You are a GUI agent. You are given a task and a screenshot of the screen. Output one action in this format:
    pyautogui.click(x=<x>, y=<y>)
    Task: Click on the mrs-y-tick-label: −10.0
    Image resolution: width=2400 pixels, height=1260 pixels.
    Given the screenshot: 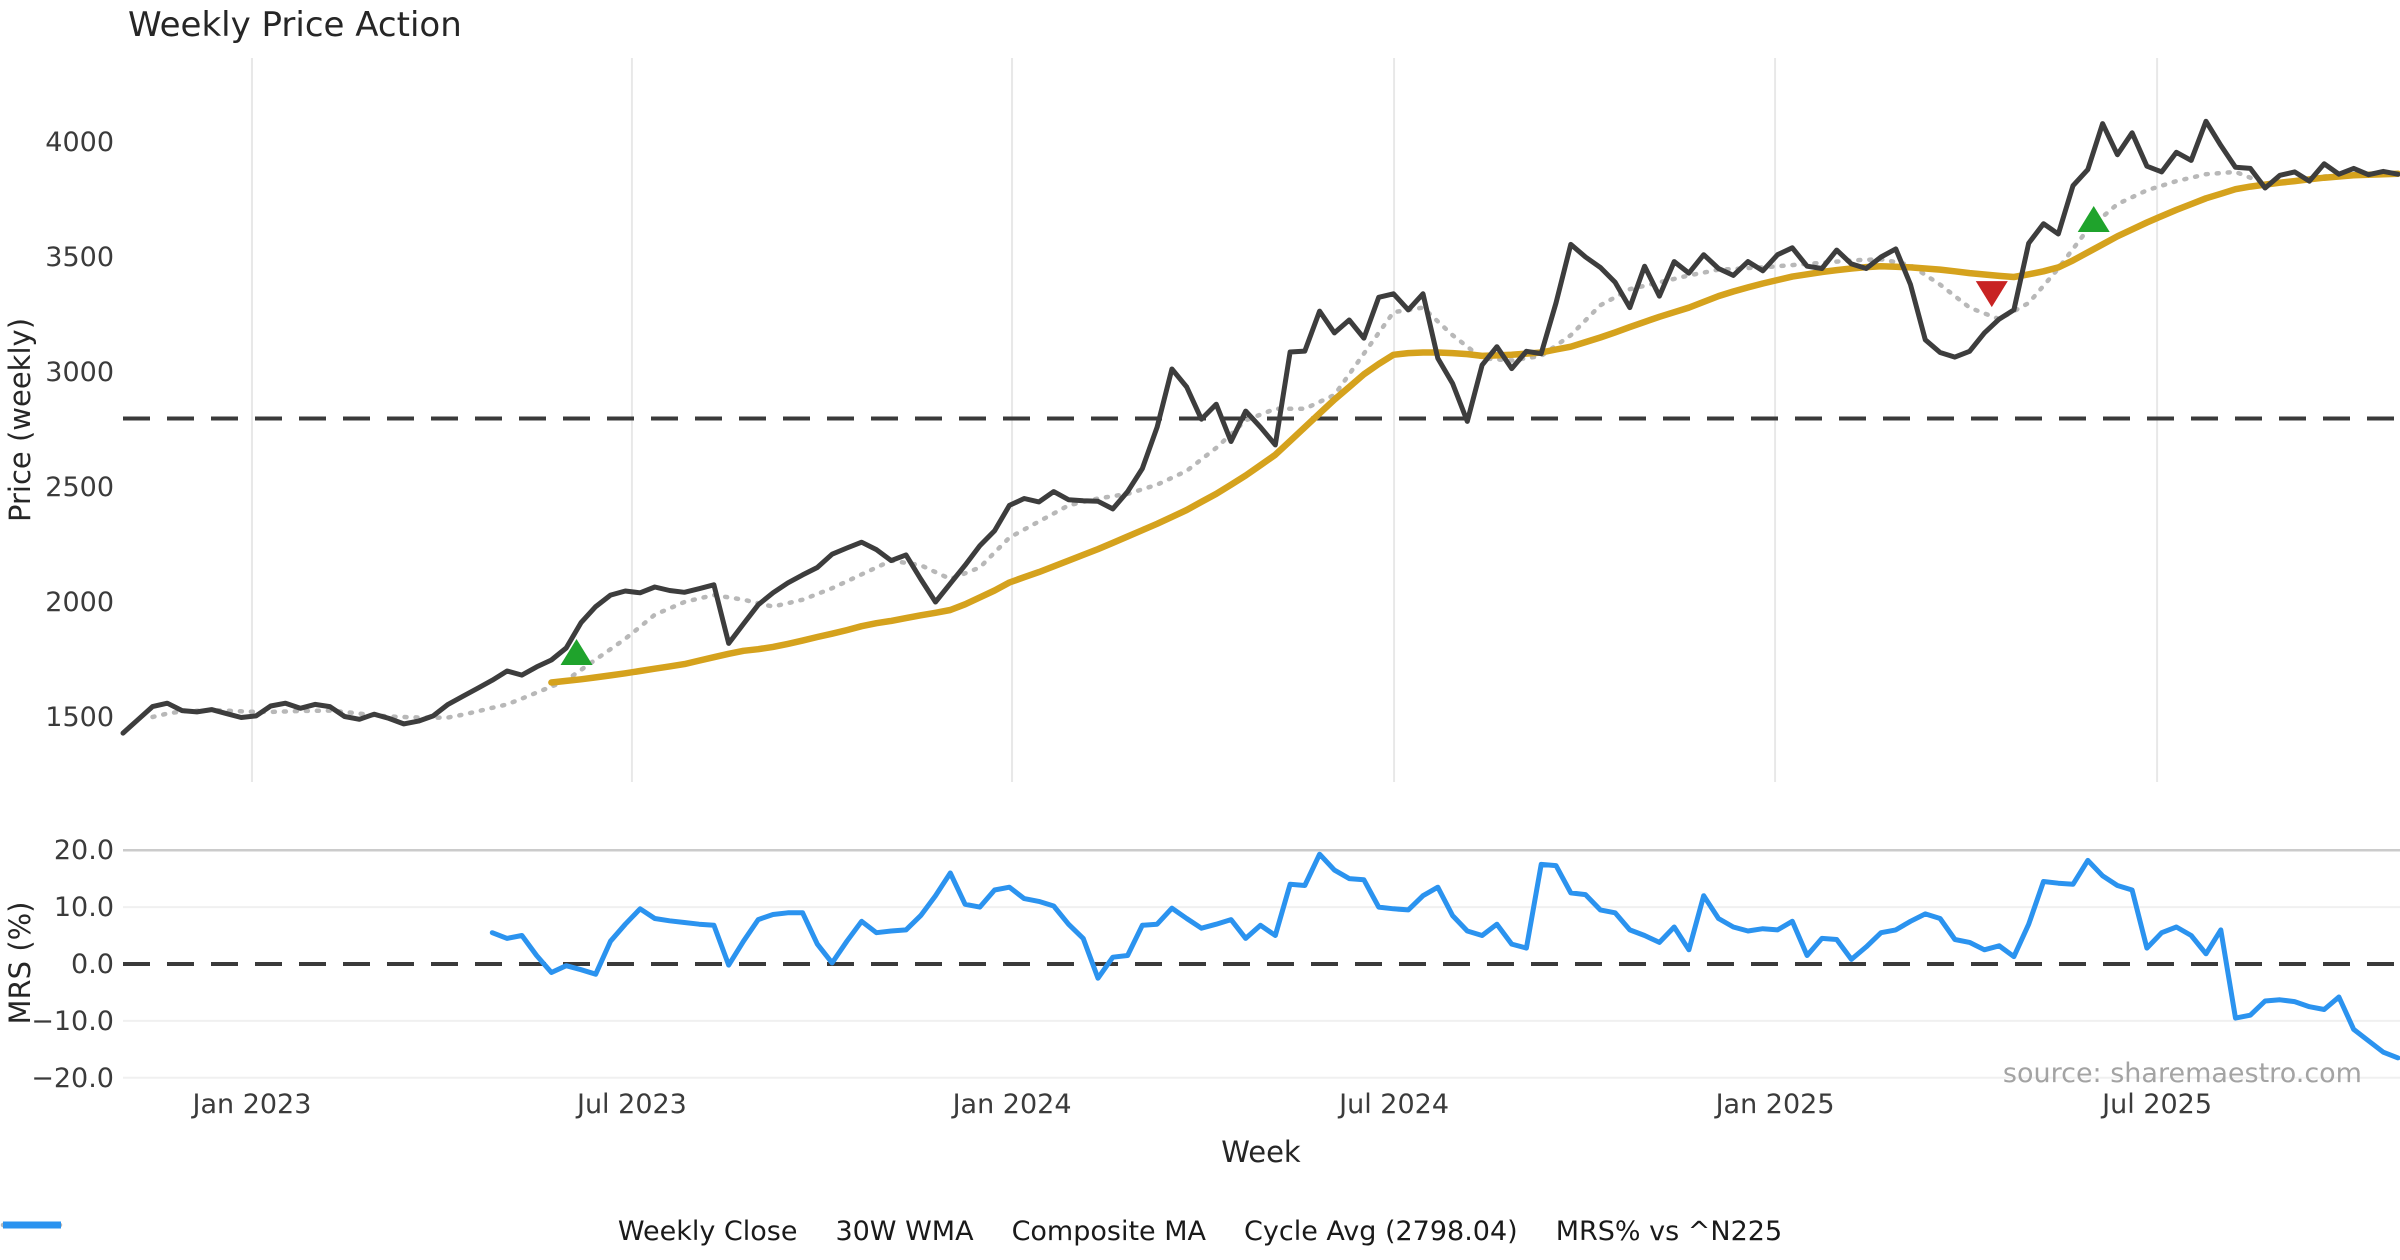 What is the action you would take?
    pyautogui.click(x=72, y=1021)
    